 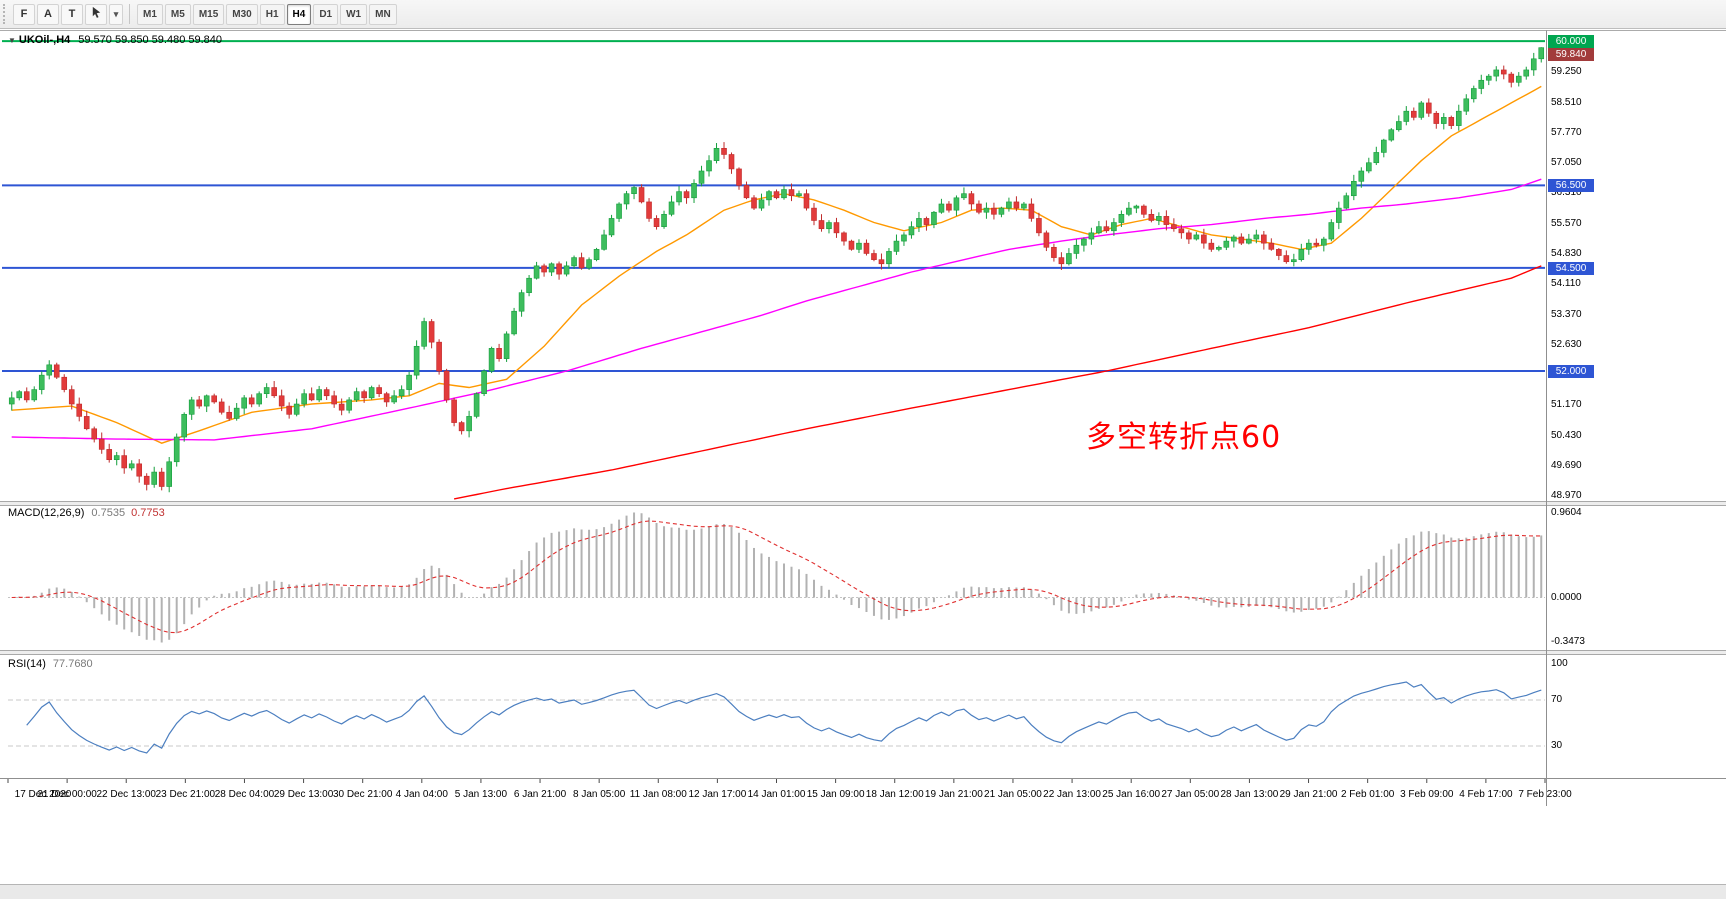 I want to click on timeframe-button-m15: M15, so click(x=208, y=14).